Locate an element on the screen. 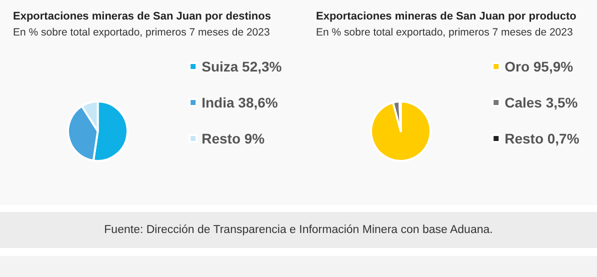  legend-label: Suiza 52,3% is located at coordinates (242, 66).